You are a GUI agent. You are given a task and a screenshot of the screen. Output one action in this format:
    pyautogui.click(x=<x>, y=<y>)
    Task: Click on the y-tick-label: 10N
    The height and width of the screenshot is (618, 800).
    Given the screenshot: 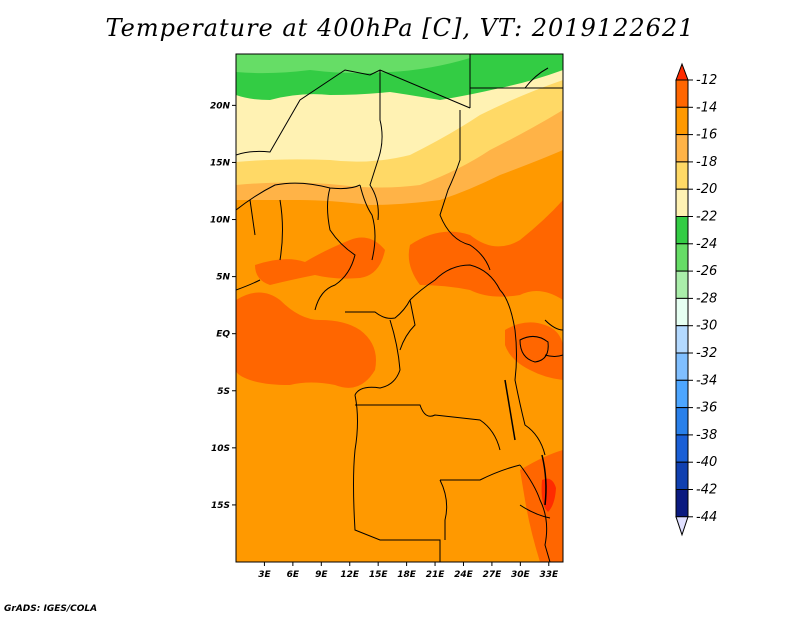 What is the action you would take?
    pyautogui.click(x=220, y=221)
    